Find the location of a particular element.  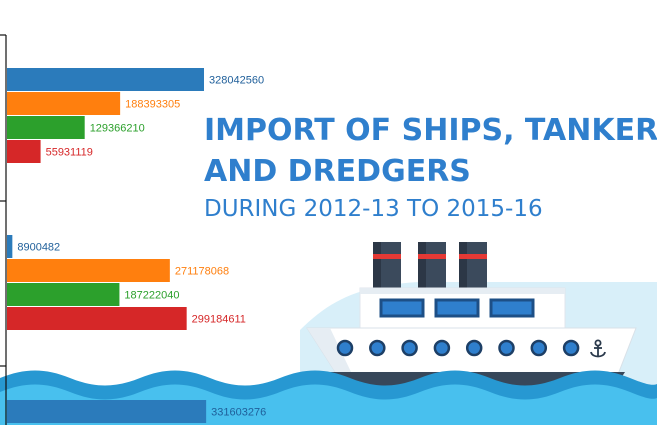

bar-value-label: 271178068 is located at coordinates (202, 272).